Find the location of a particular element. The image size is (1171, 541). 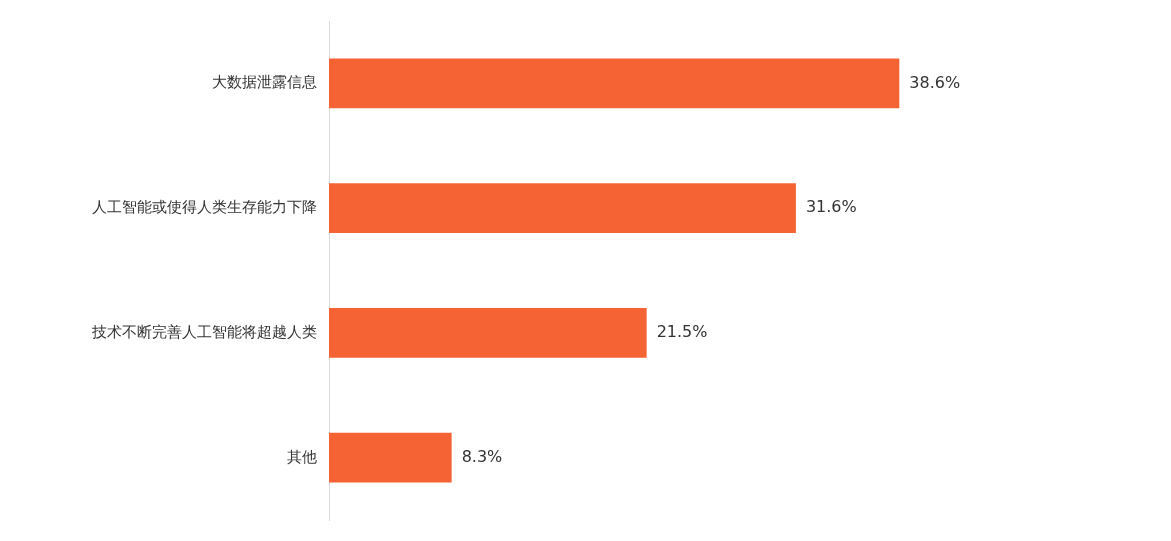

y-tick-label: 其他 is located at coordinates (302, 456).